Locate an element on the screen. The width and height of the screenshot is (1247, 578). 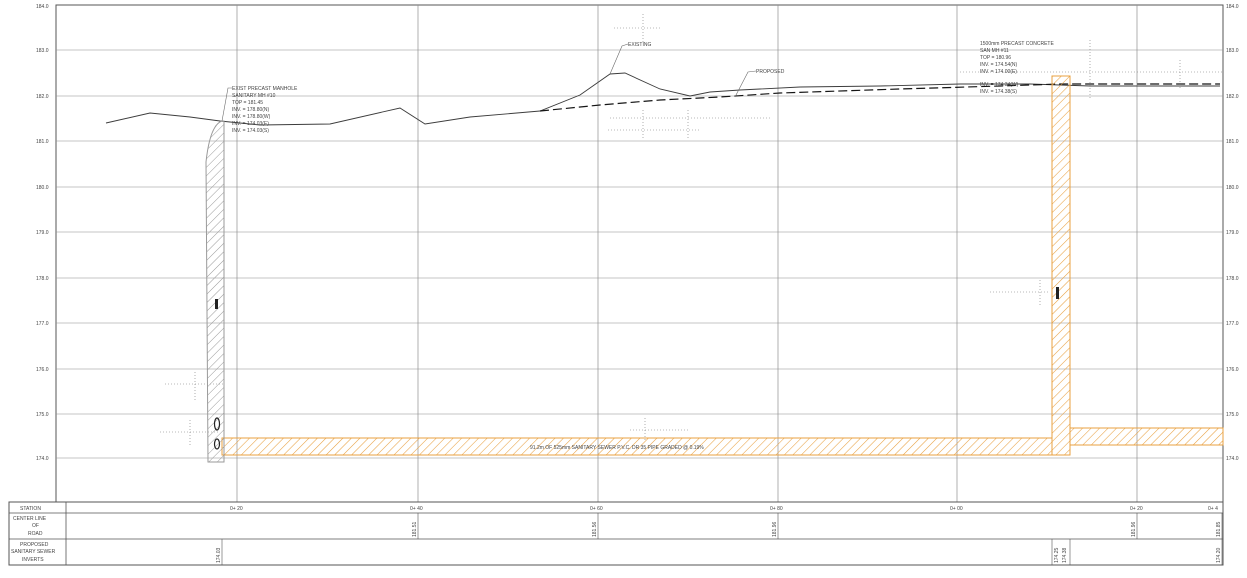
elev-left-5: 179.0 is located at coordinates (42, 233).